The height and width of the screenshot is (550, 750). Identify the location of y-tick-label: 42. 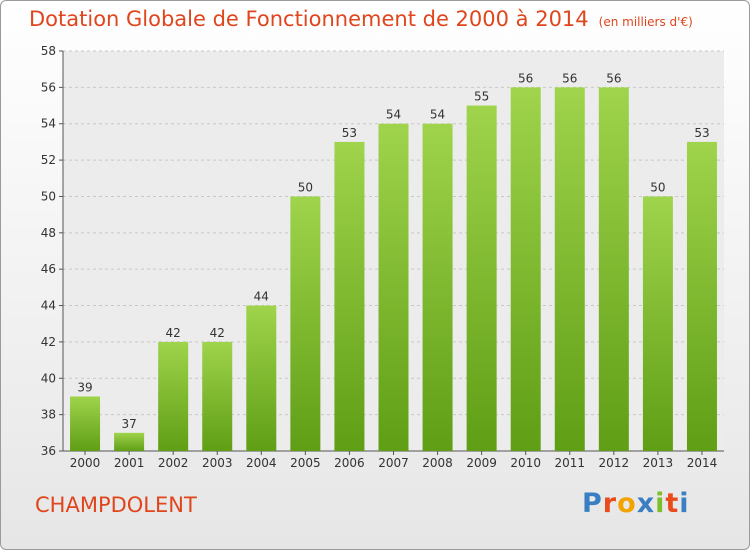
(48, 342).